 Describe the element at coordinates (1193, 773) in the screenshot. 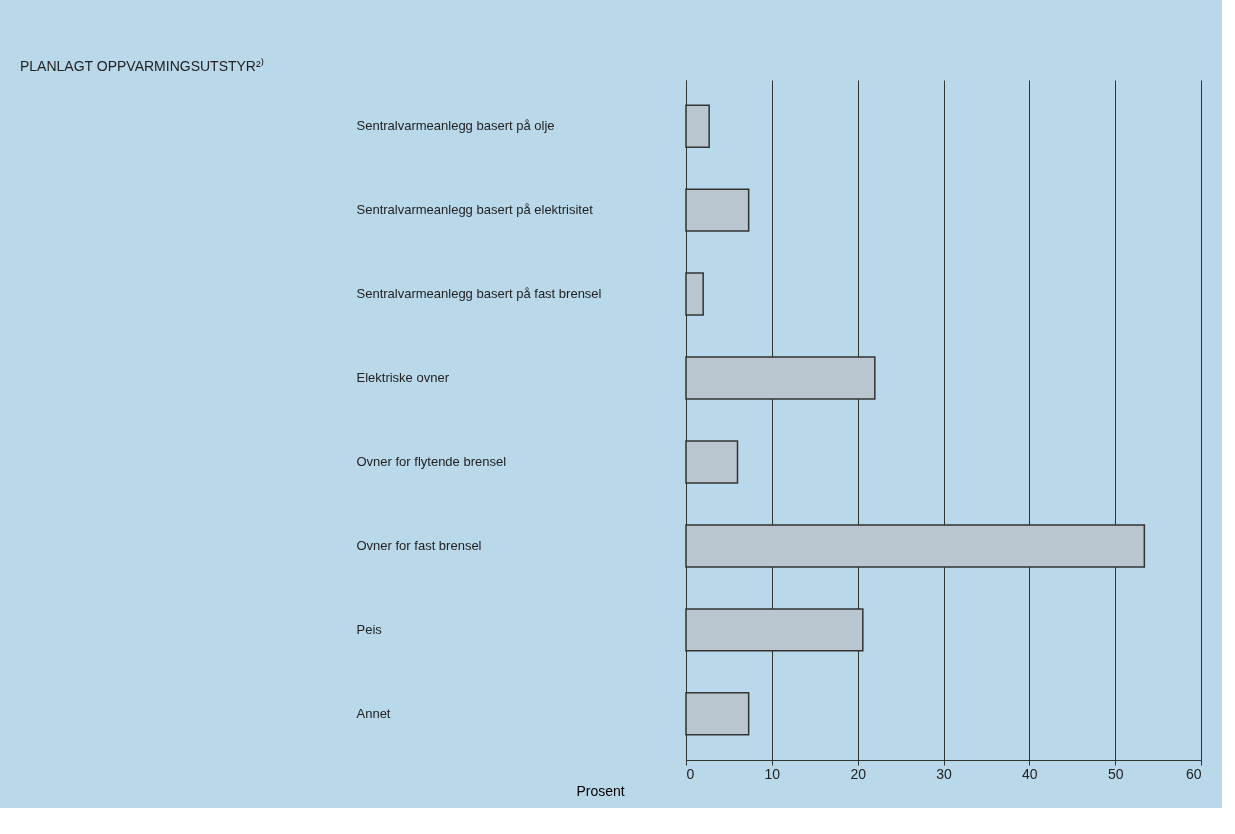

I see `x-tick-label: 60` at that location.